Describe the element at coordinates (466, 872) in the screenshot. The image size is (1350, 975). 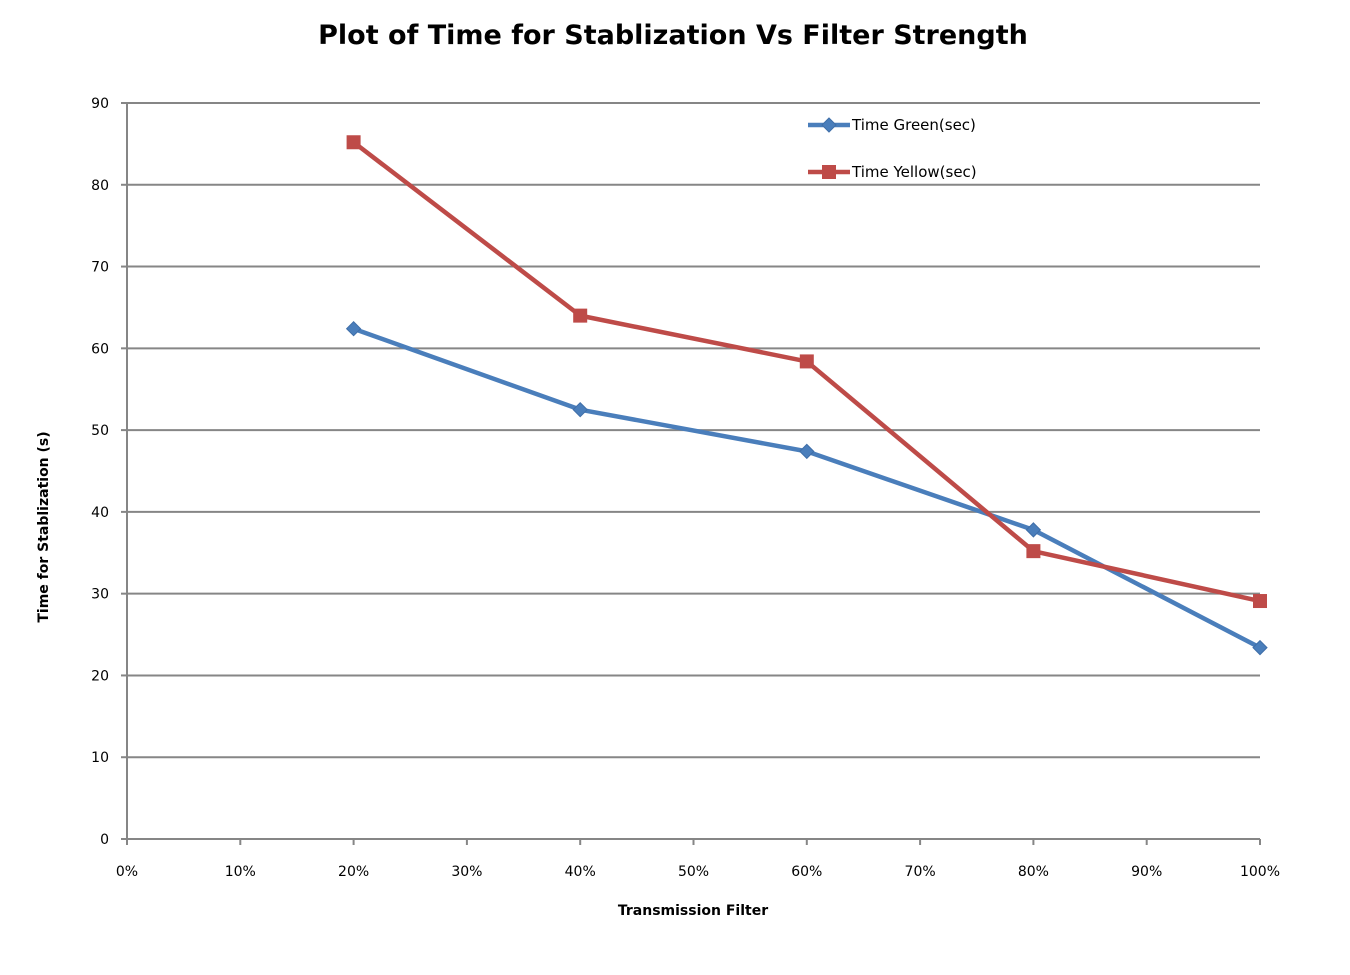
I see `x-tick-label: 30%` at that location.